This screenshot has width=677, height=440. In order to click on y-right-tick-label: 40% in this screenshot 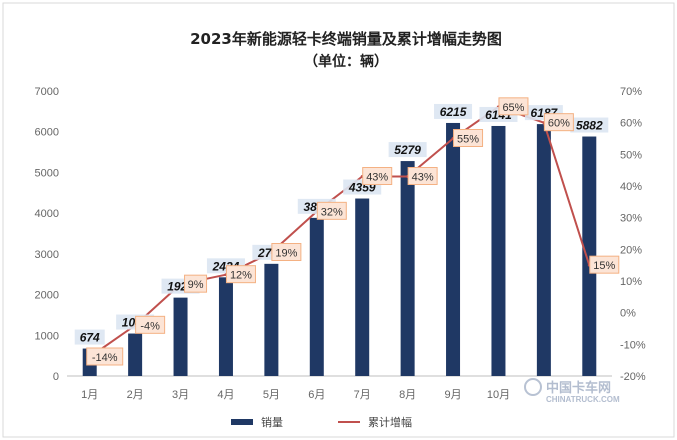, I will do `click(631, 187)`.